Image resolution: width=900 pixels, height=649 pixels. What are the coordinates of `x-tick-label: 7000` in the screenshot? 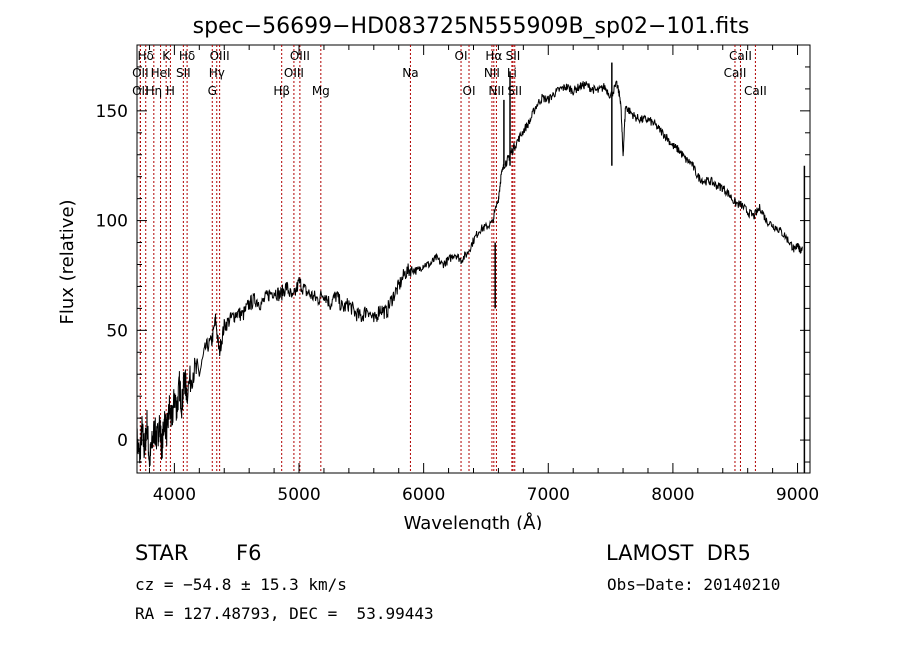 It's located at (548, 495).